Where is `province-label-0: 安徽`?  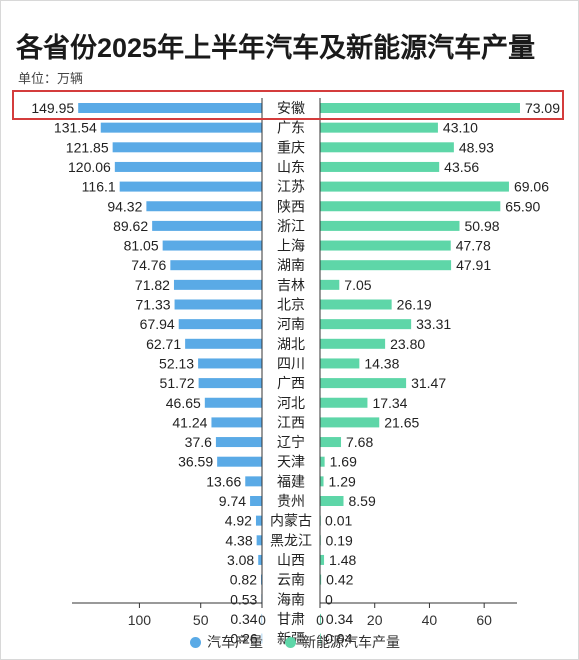
province-label-0: 安徽 is located at coordinates (291, 108).